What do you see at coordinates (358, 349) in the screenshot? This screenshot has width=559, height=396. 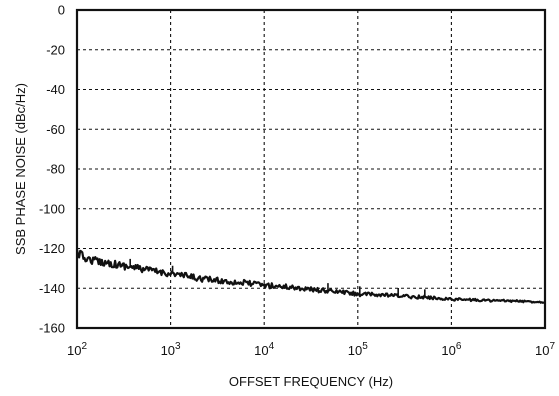 I see `x-tick-label: 10⁵` at bounding box center [358, 349].